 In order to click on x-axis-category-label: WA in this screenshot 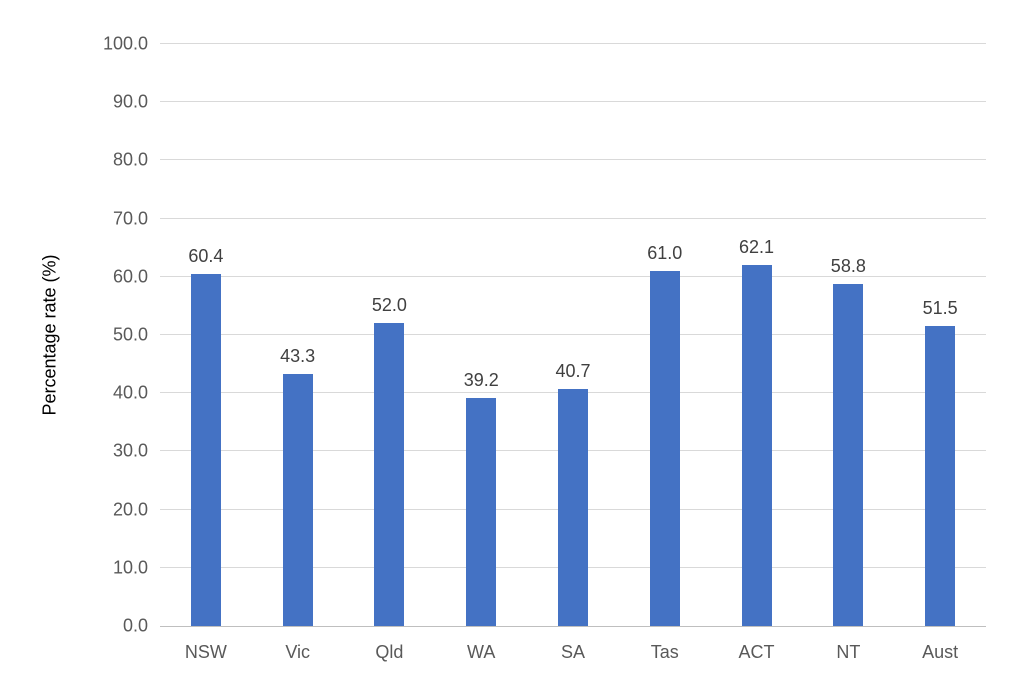, I will do `click(481, 652)`.